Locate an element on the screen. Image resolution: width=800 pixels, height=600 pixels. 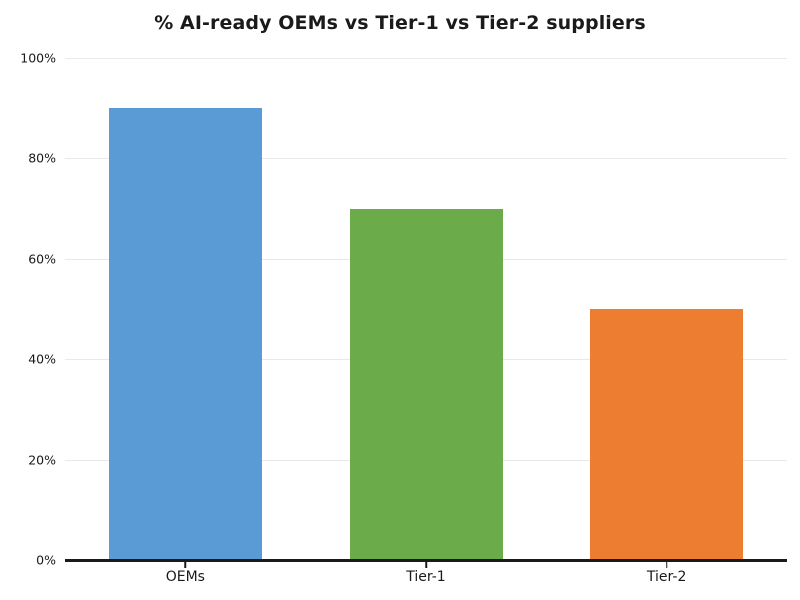
y-axis-tick-label: 60% is located at coordinates (42, 259).